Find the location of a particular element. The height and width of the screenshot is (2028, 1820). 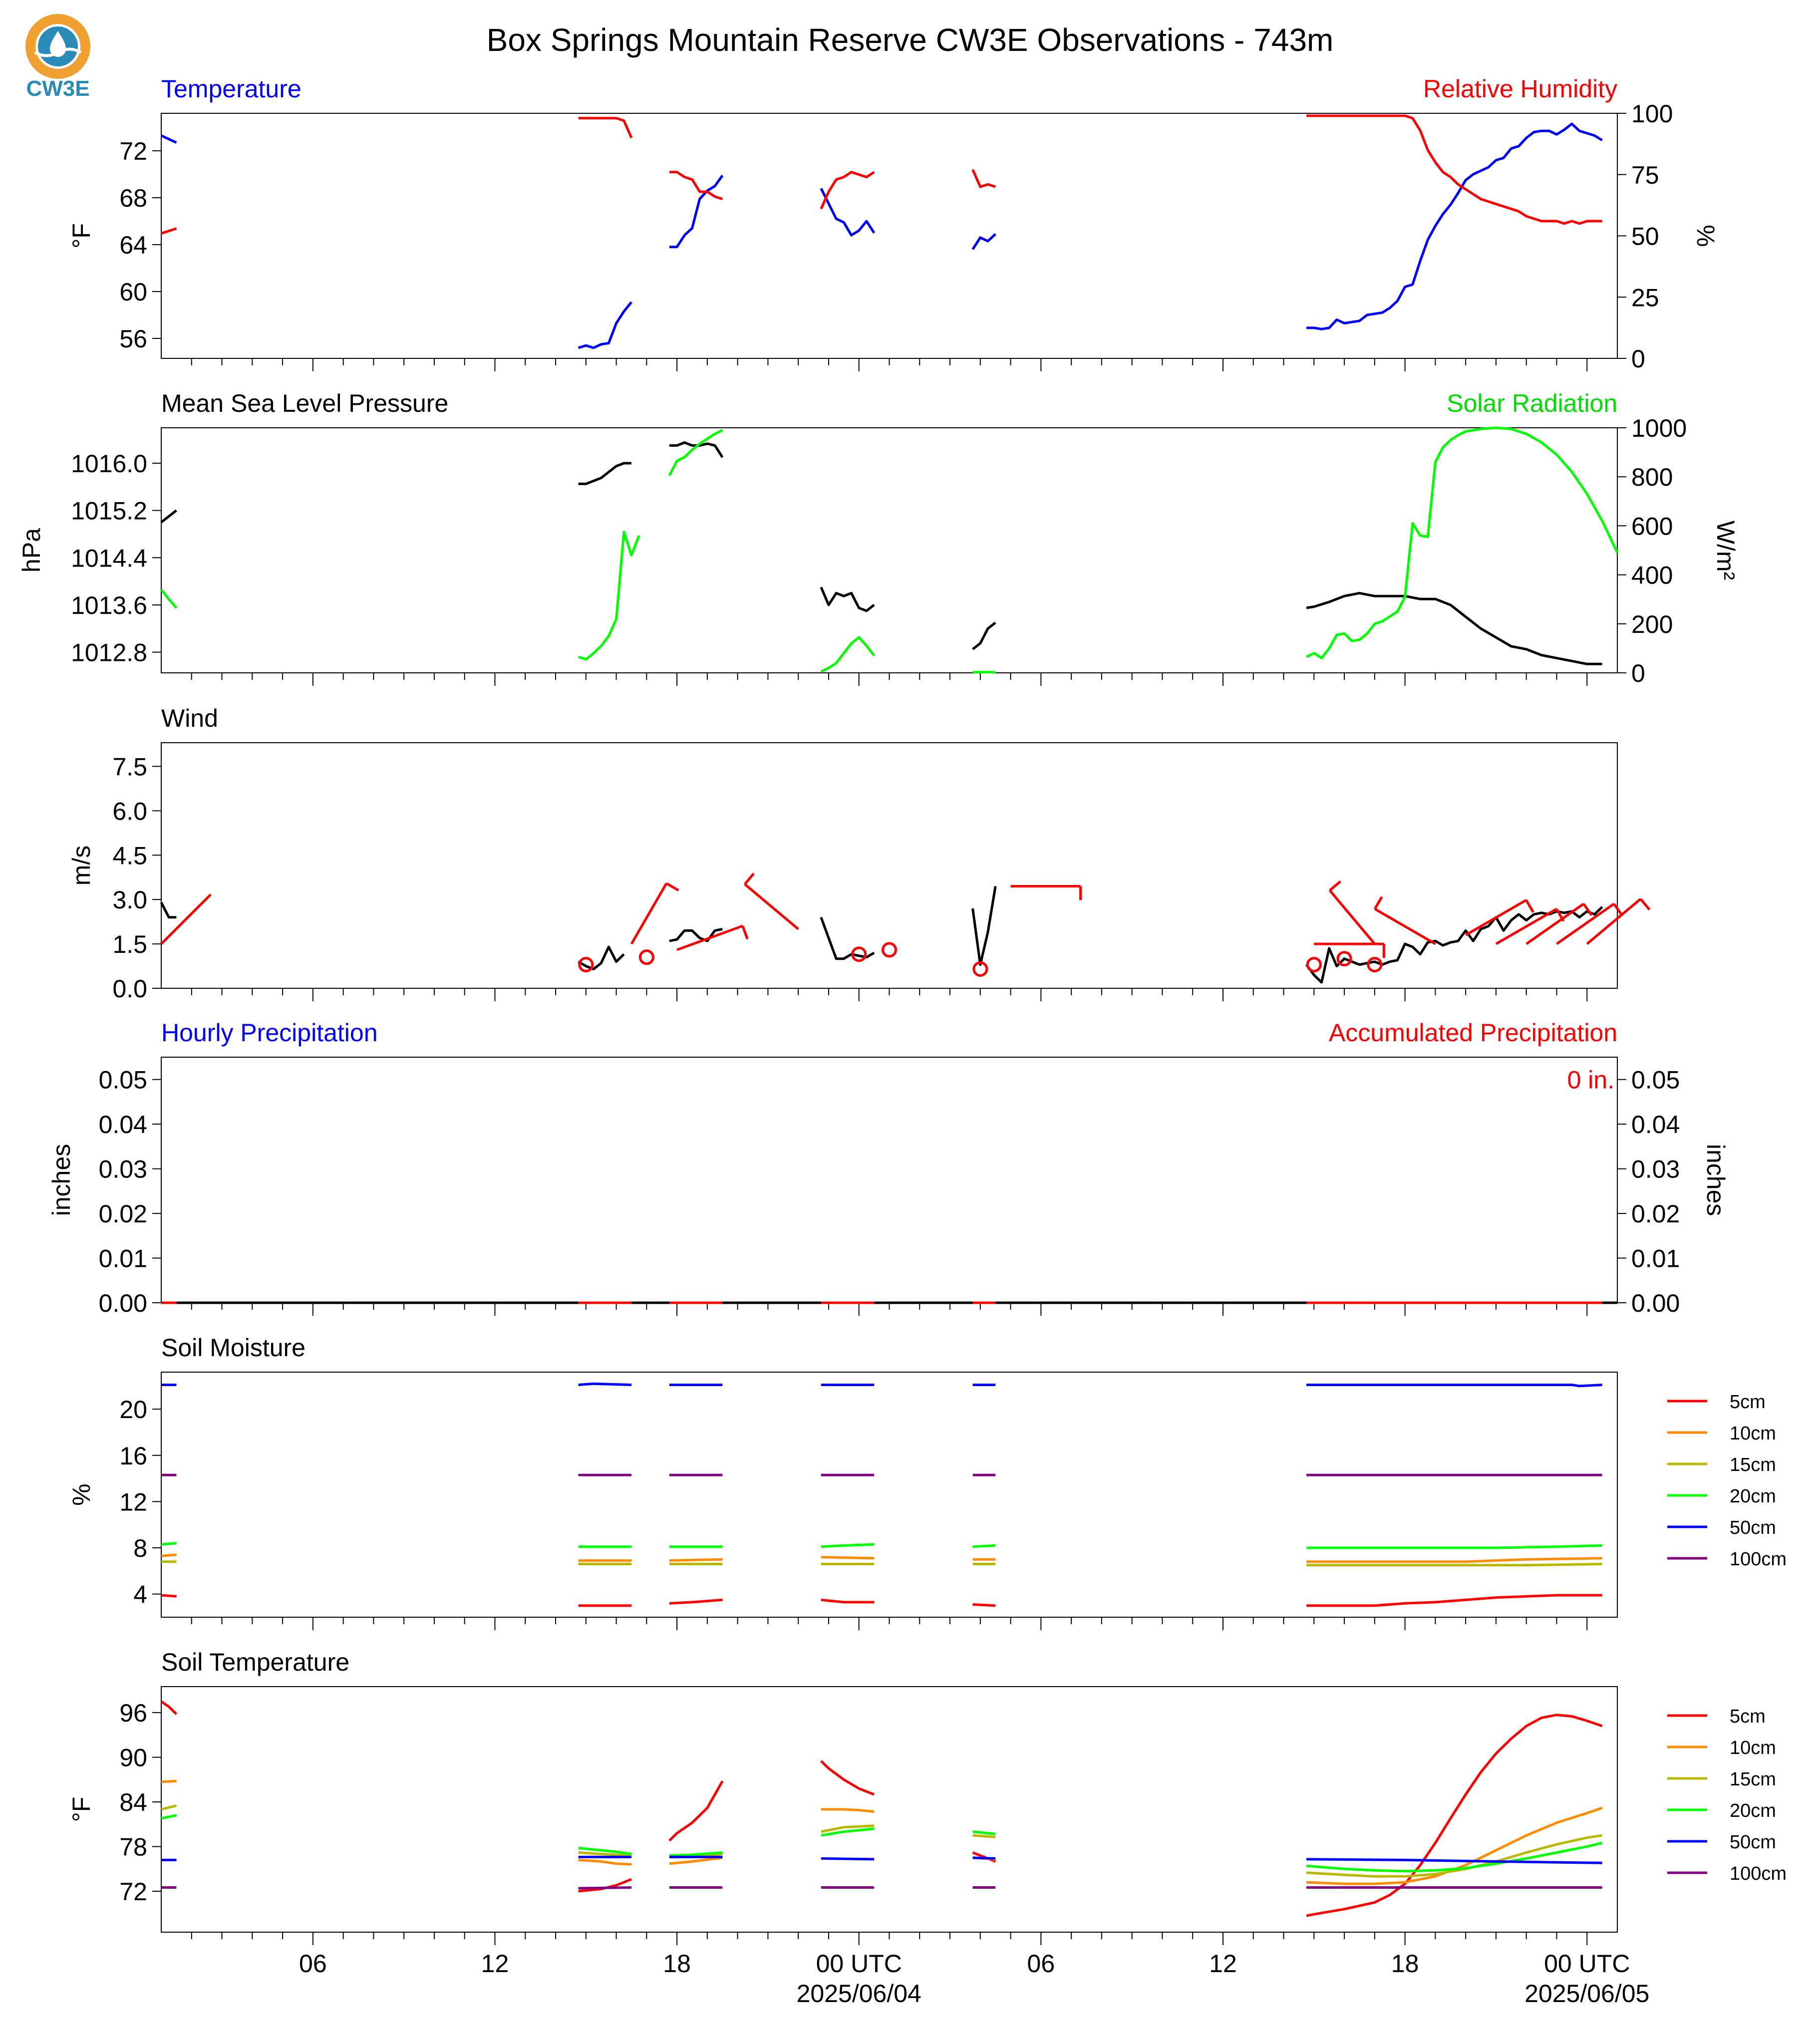

y2-tick-label: 0.00 is located at coordinates (1655, 1303).